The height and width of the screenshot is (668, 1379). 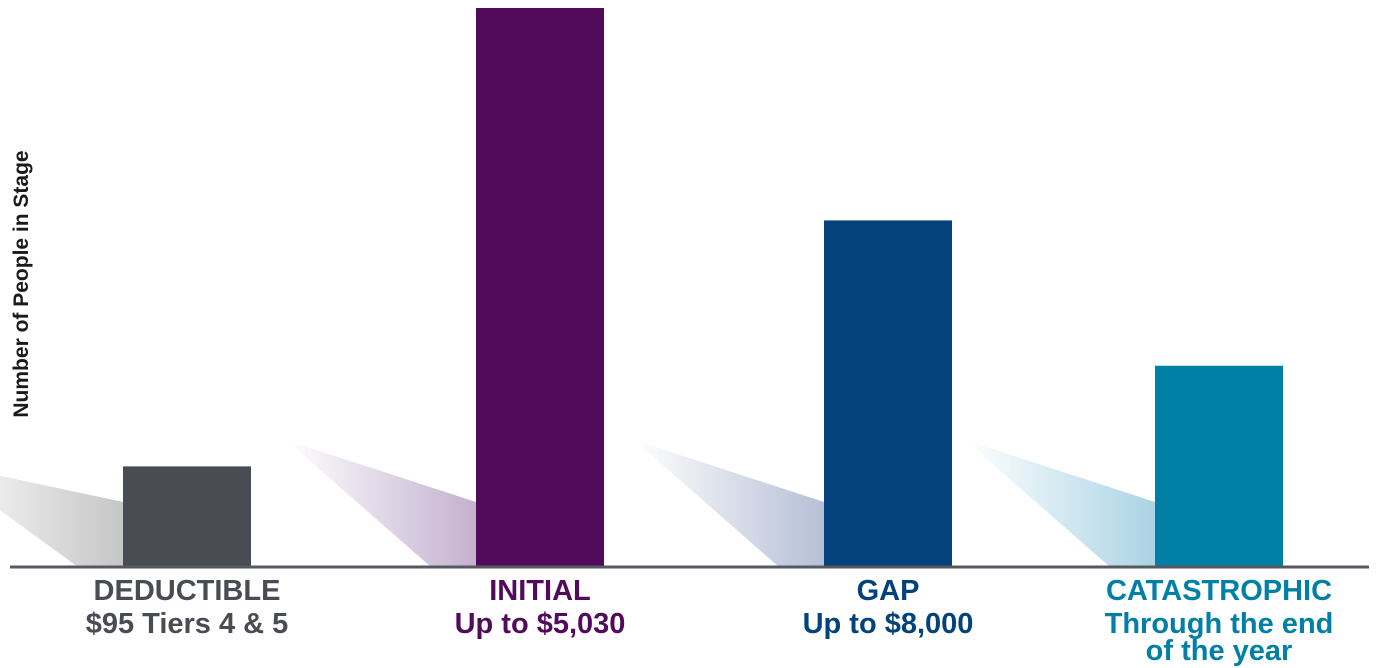 What do you see at coordinates (1219, 591) in the screenshot?
I see `x-tick-label: CATASTROPHIC` at bounding box center [1219, 591].